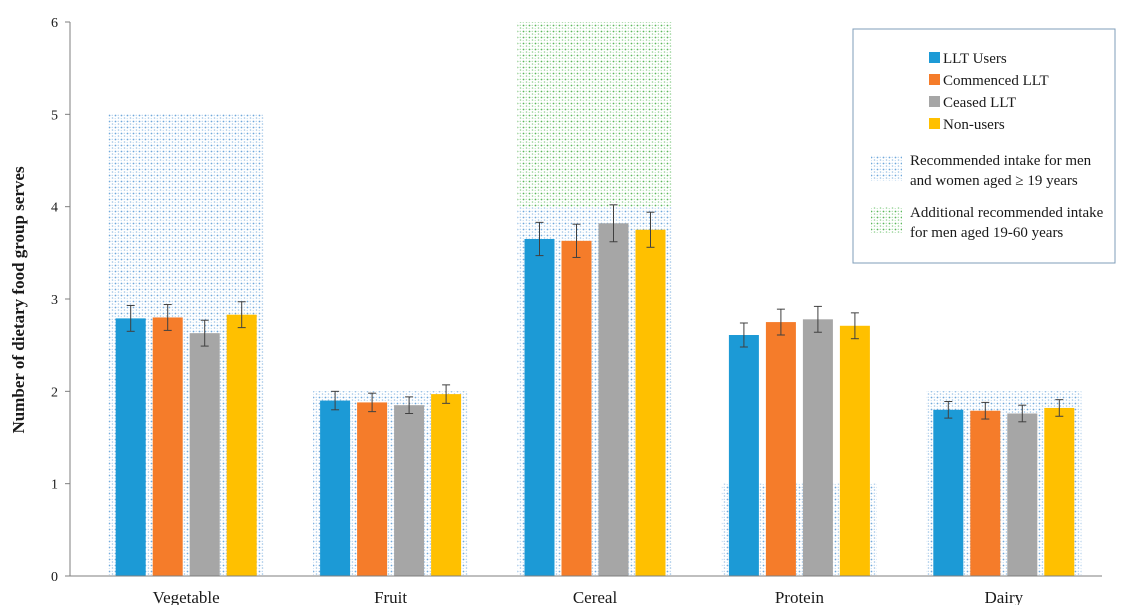 The image size is (1124, 610). What do you see at coordinates (539, 239) in the screenshot?
I see `error-bar-cereal-llt-users` at bounding box center [539, 239].